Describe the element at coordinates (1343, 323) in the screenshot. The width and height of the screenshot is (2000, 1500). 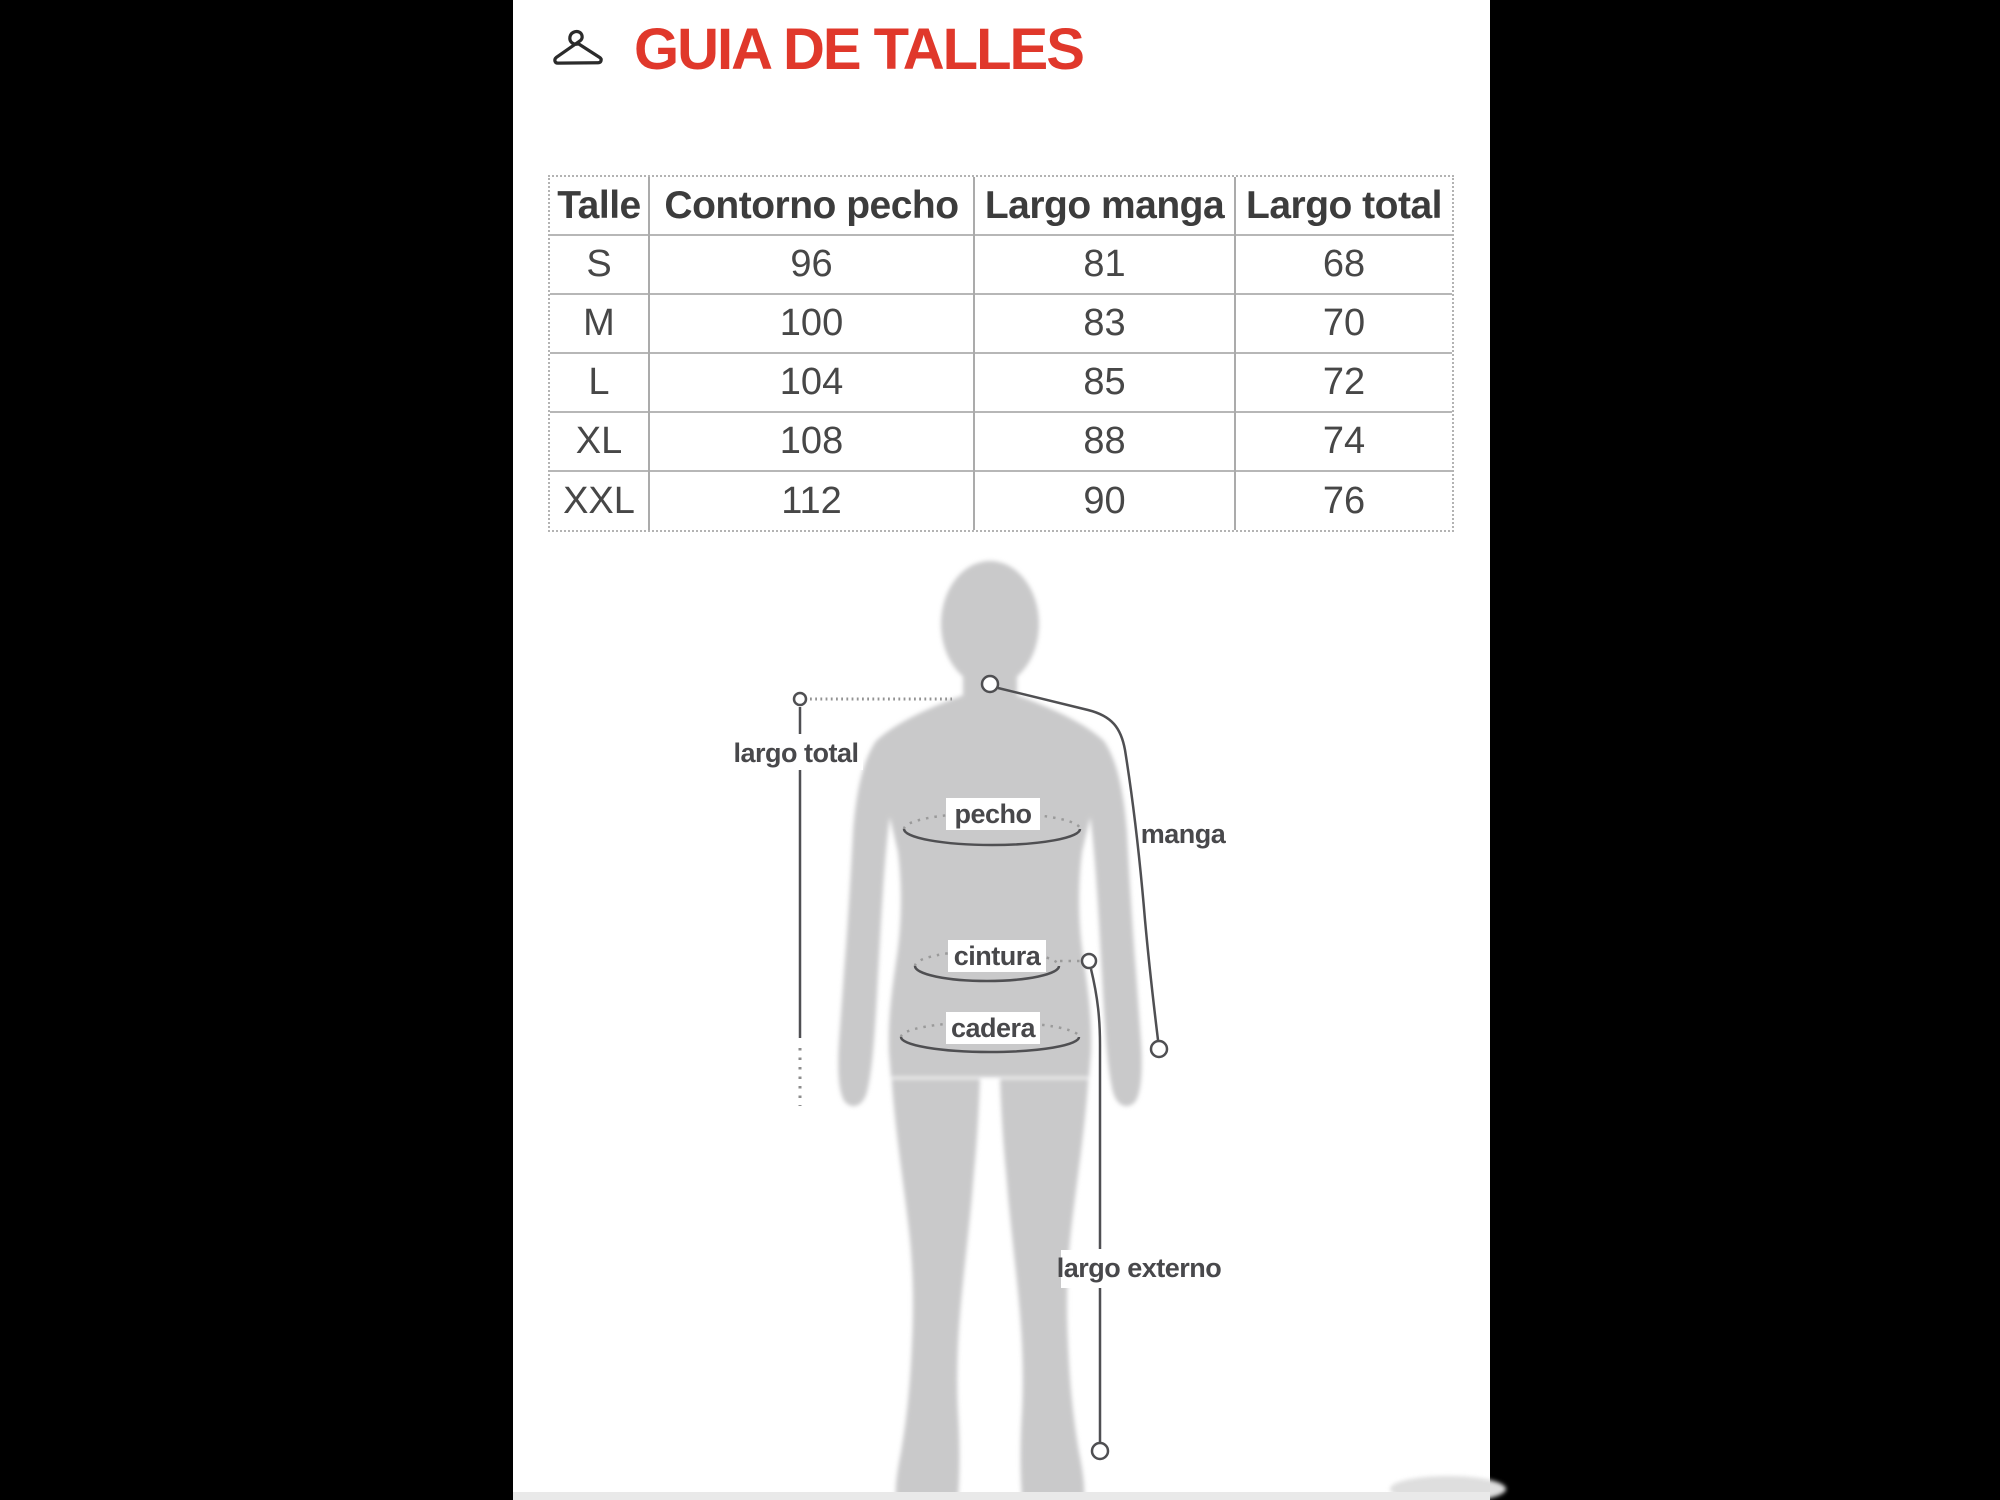
I see `measurement-cell: 70` at that location.